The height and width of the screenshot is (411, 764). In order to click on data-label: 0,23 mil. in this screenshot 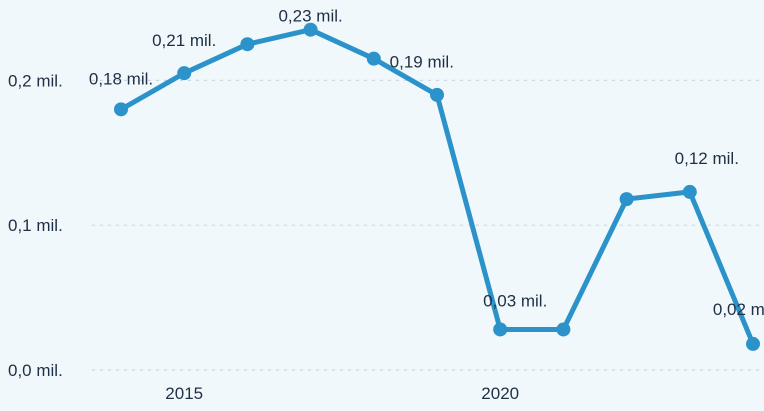, I will do `click(310, 16)`.